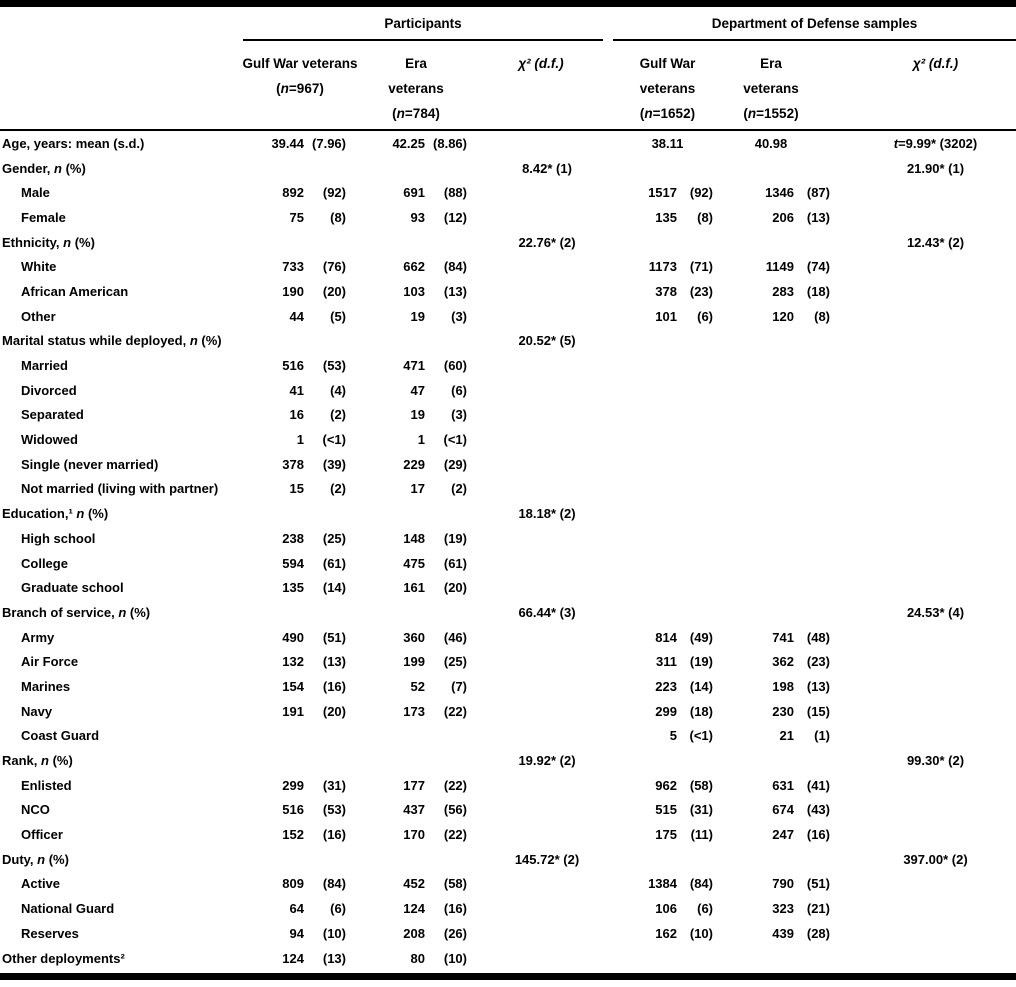  I want to click on cell-gw-participants: 39.44 (7.96), so click(308, 143).